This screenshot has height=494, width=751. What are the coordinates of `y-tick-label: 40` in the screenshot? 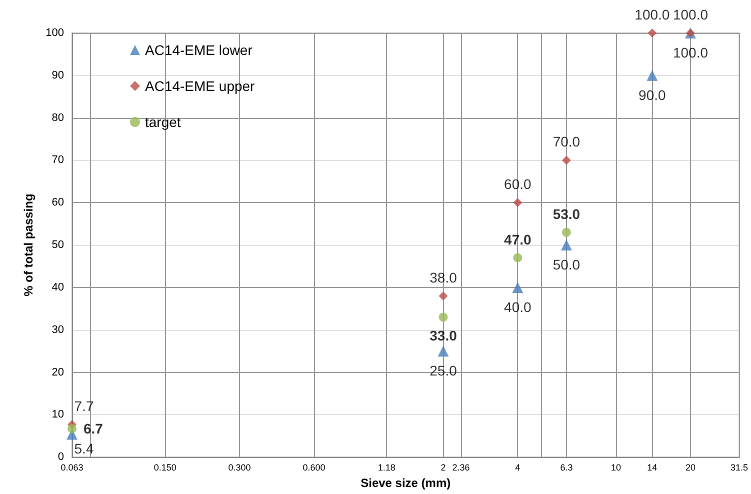 It's located at (58, 287).